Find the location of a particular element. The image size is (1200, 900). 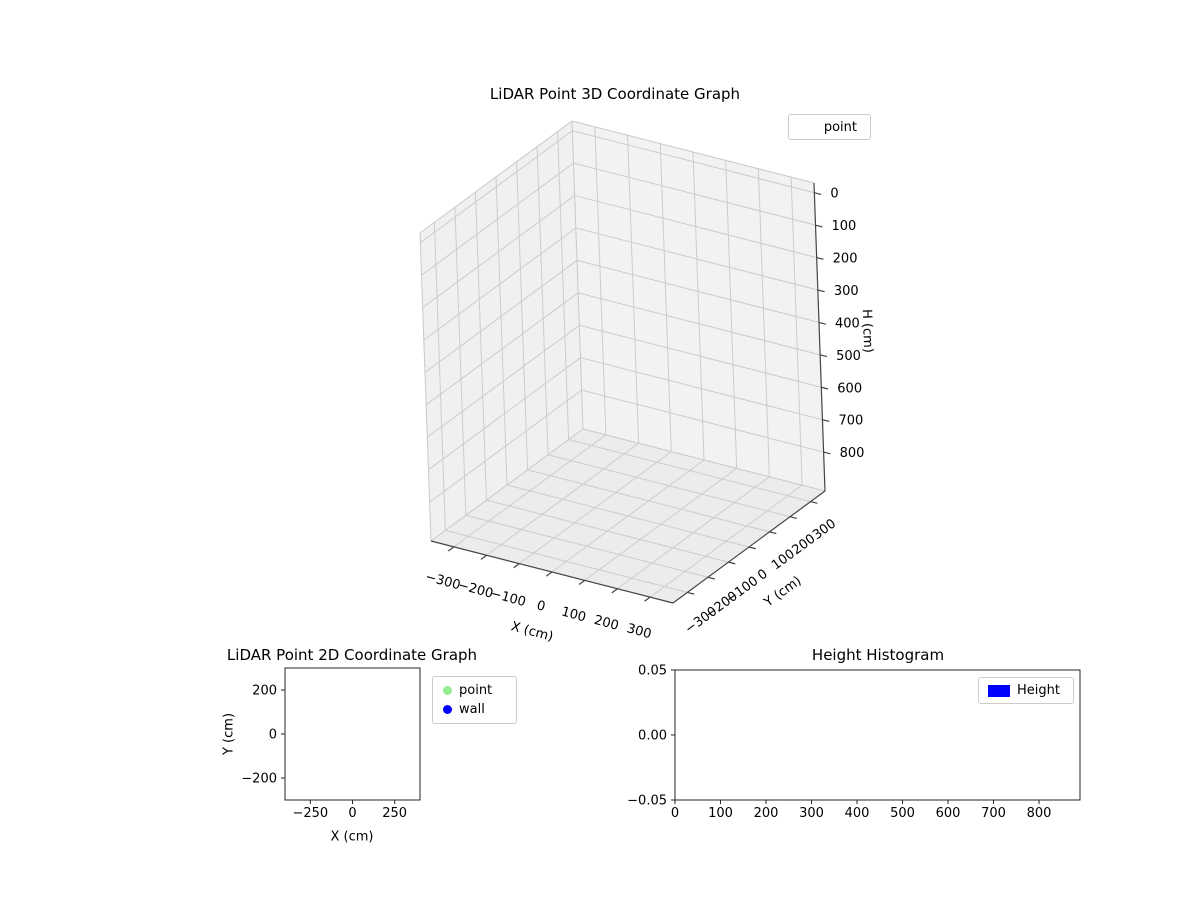

plot2d-frame is located at coordinates (352, 734).